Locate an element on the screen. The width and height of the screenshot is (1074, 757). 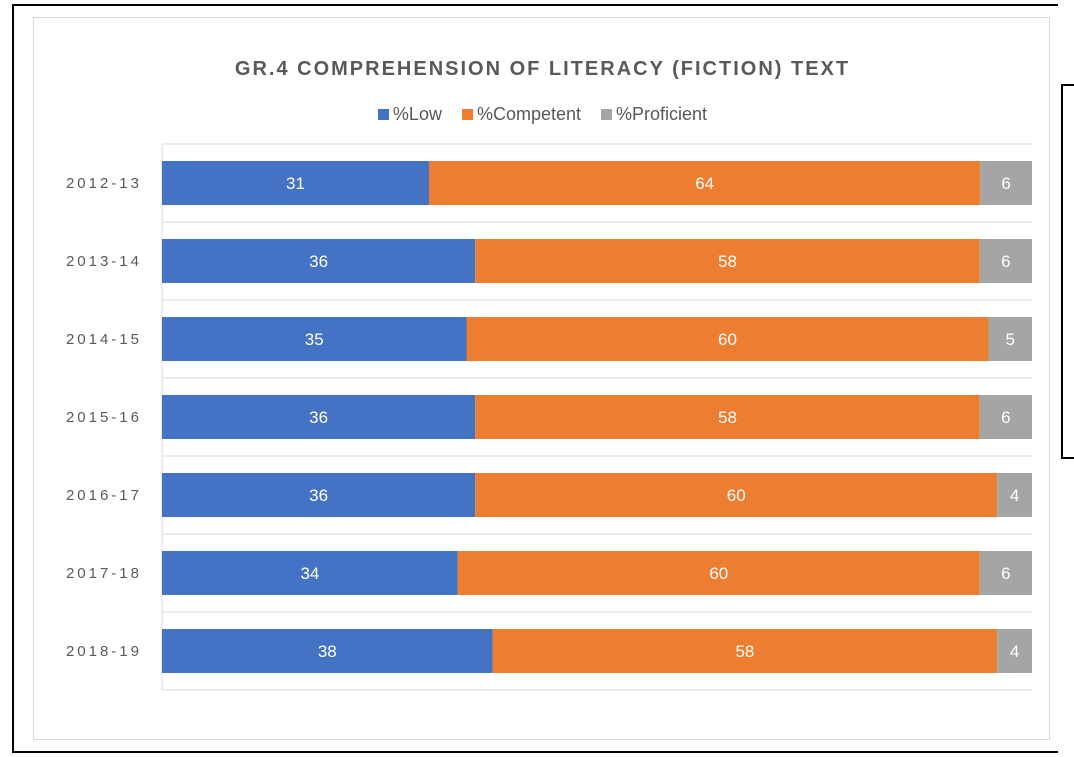
category-label: 2017-18 is located at coordinates (104, 573).